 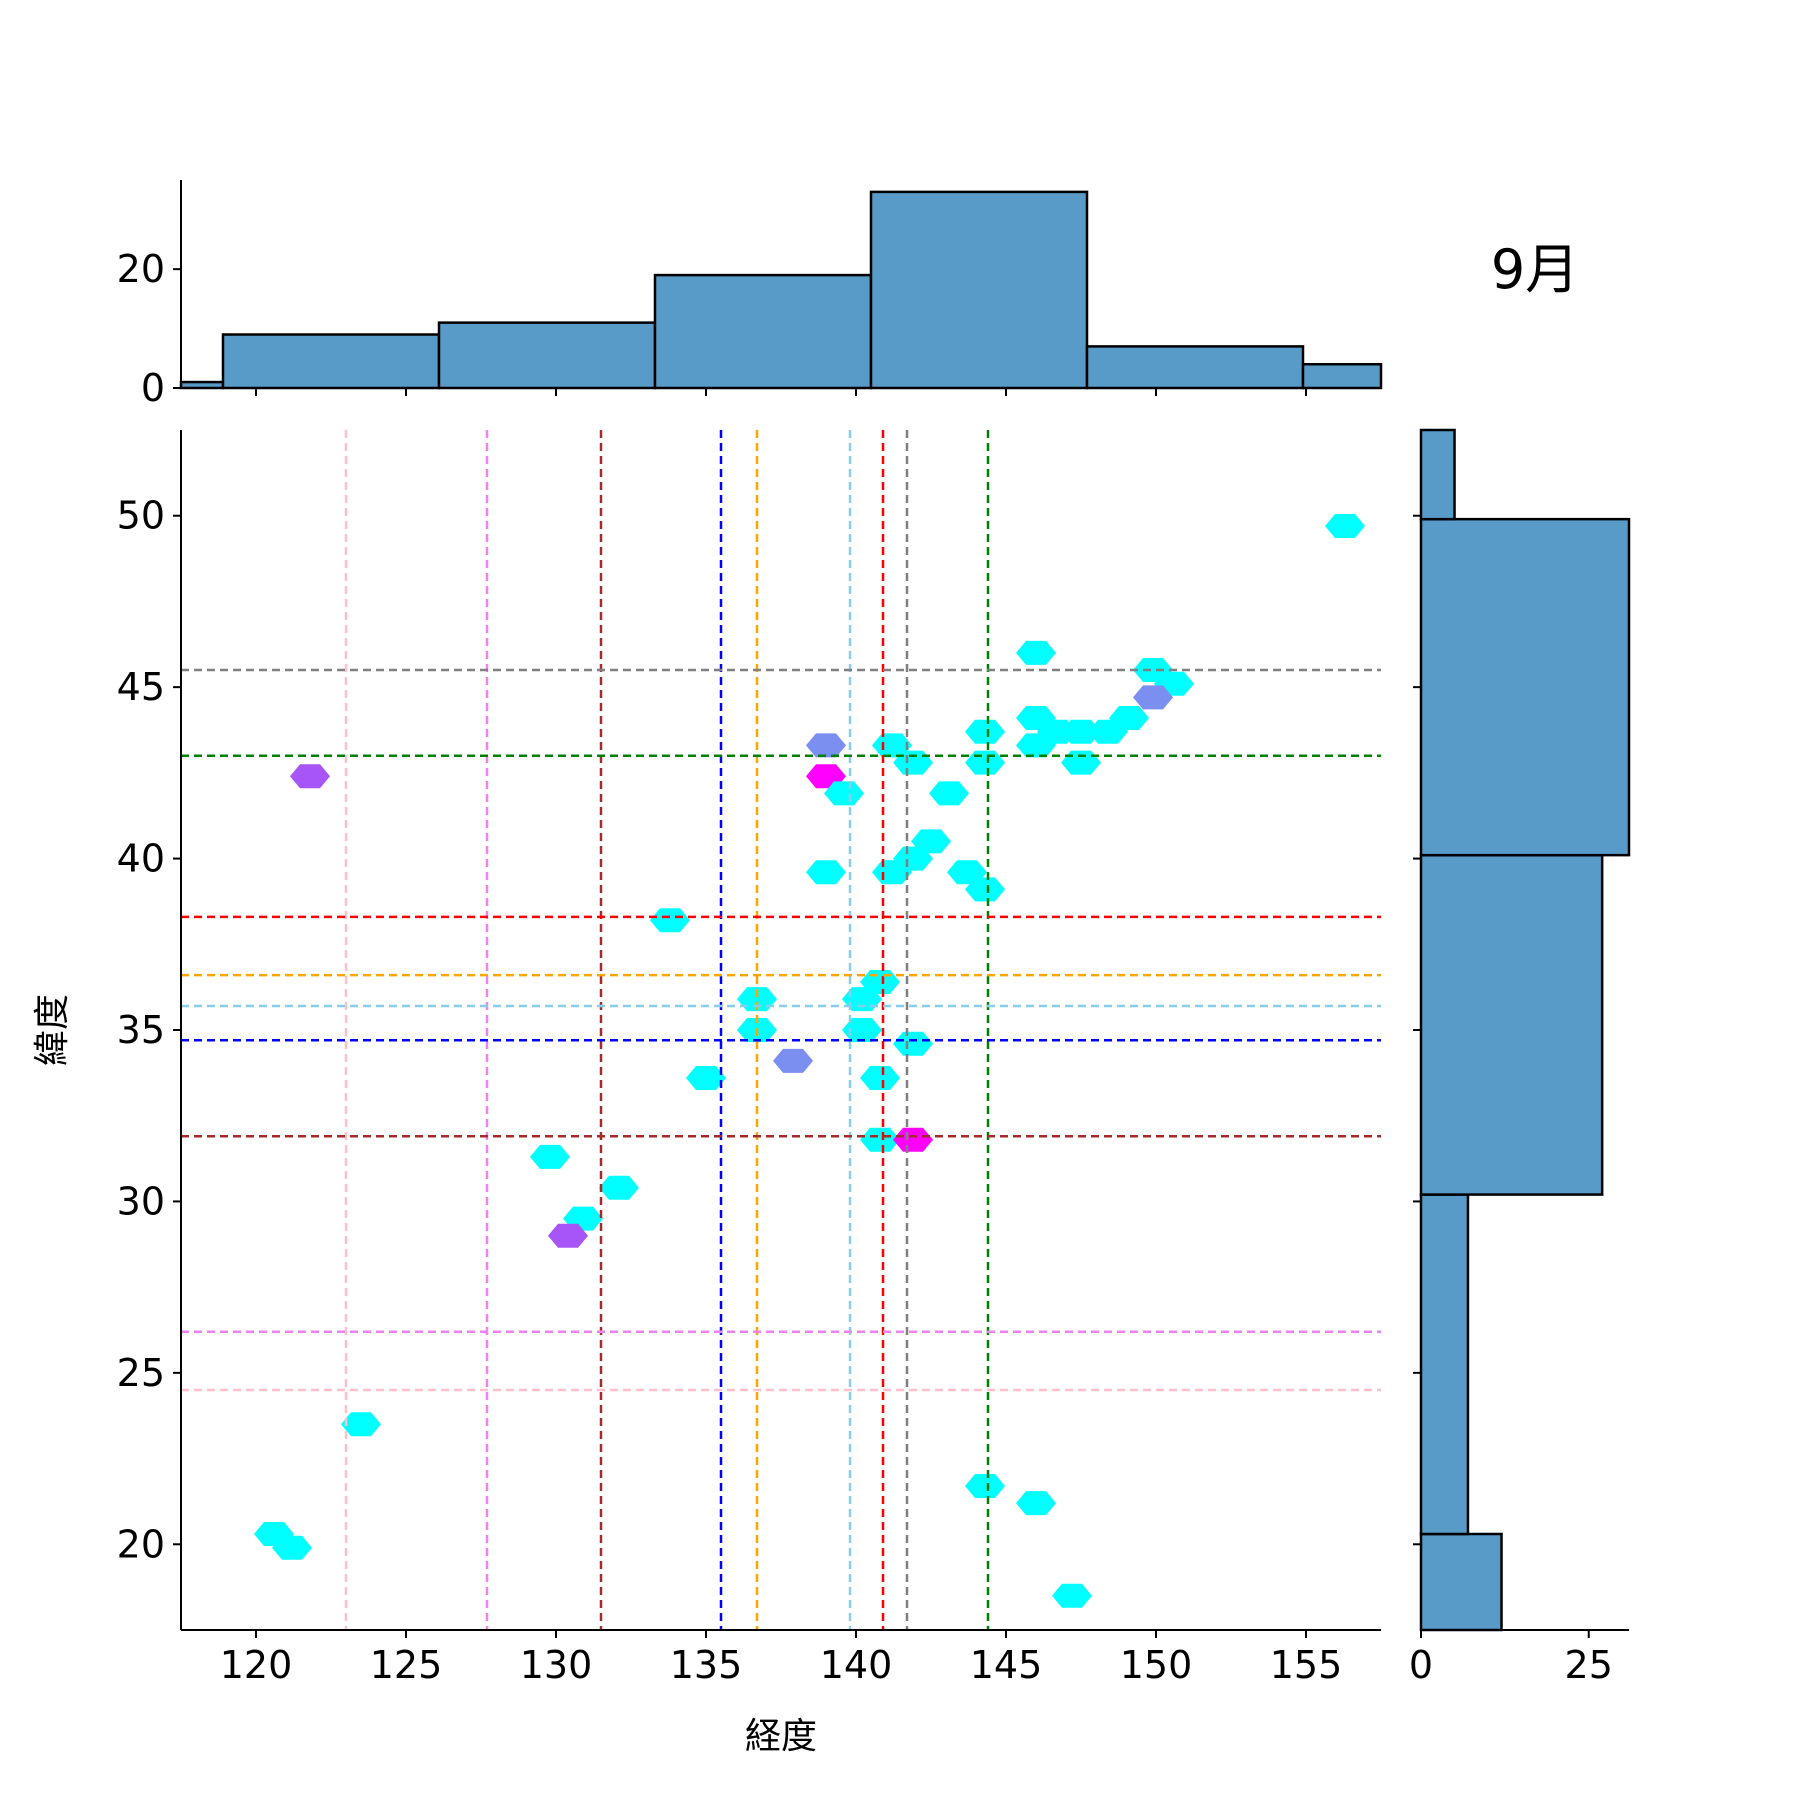 What do you see at coordinates (52, 1030) in the screenshot?
I see `y-axis-title: 緯度` at bounding box center [52, 1030].